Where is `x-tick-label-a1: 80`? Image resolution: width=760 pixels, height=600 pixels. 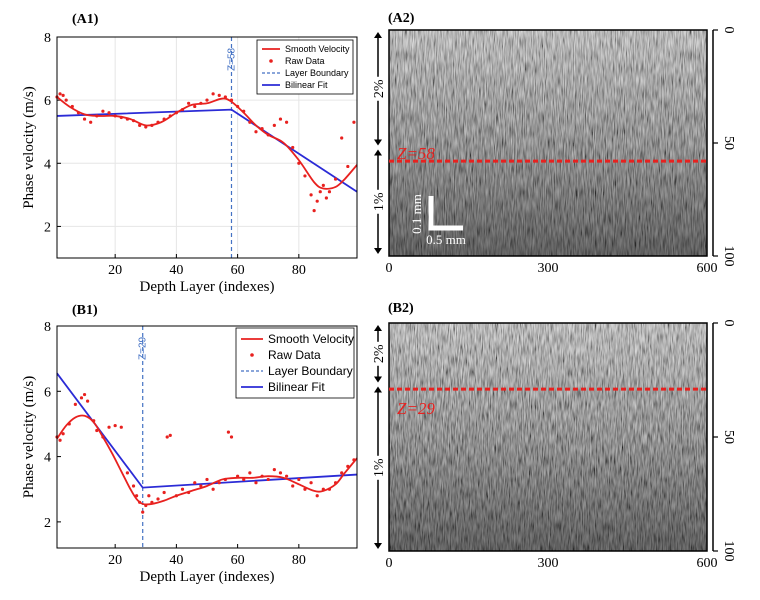 x-tick-label-a1: 80 is located at coordinates (299, 270).